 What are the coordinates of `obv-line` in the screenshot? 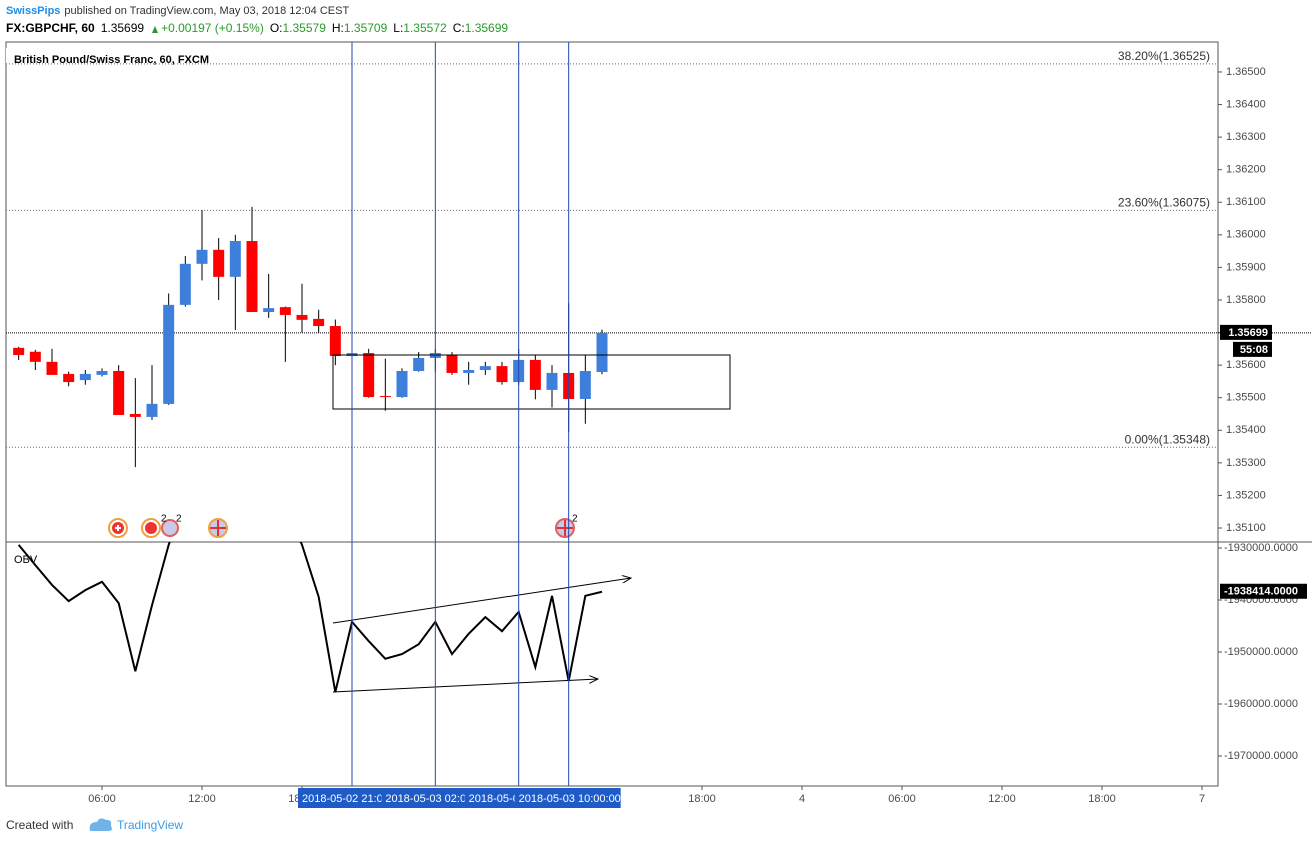 It's located at (310, 617).